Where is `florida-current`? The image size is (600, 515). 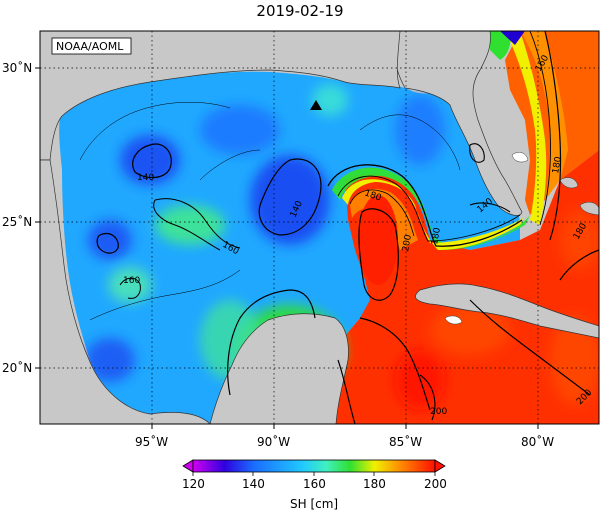 florida-current is located at coordinates (526, 128).